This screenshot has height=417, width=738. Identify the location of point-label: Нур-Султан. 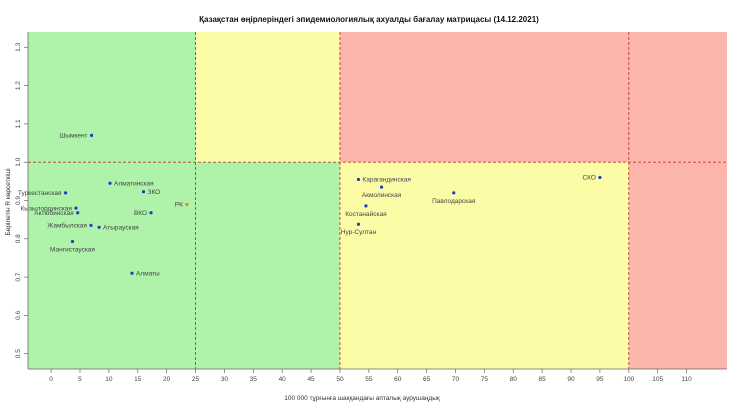
(359, 232).